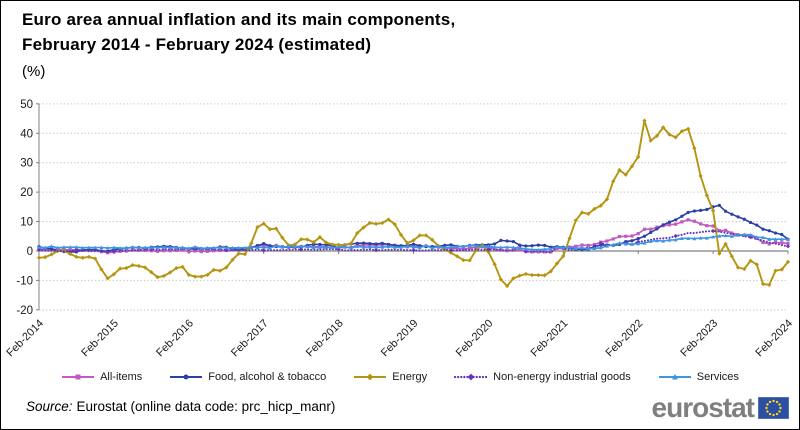 This screenshot has height=430, width=800. I want to click on energy-line-swatch-icon, so click(370, 377).